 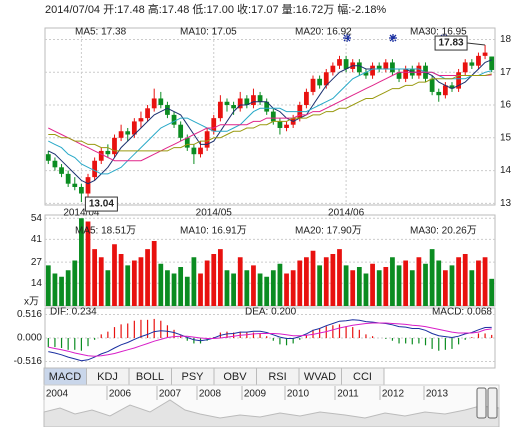 What do you see at coordinates (320, 377) in the screenshot?
I see `tab-label: WVAD` at bounding box center [320, 377].